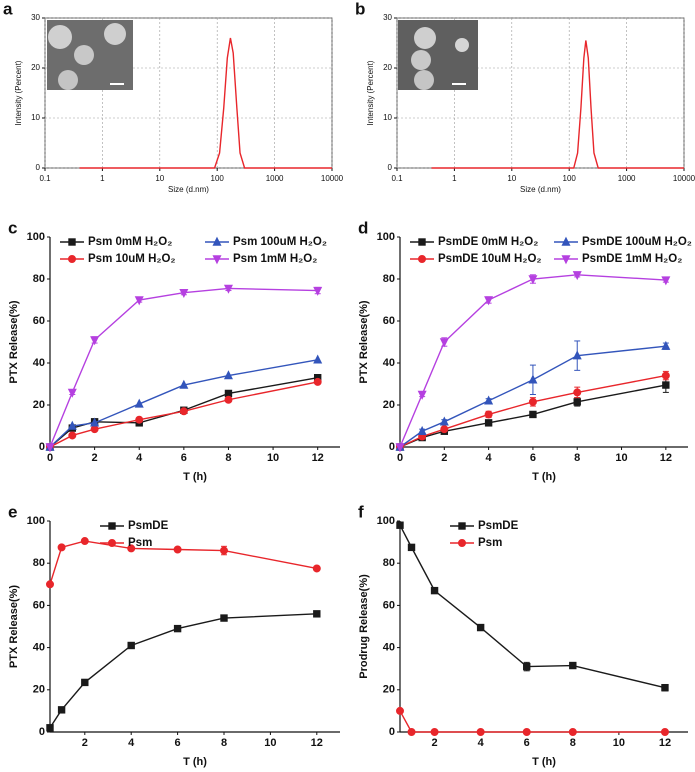  Describe the element at coordinates (637, 242) in the screenshot. I see `legend-label: PsmDE 100uM H₂O₂` at that location.